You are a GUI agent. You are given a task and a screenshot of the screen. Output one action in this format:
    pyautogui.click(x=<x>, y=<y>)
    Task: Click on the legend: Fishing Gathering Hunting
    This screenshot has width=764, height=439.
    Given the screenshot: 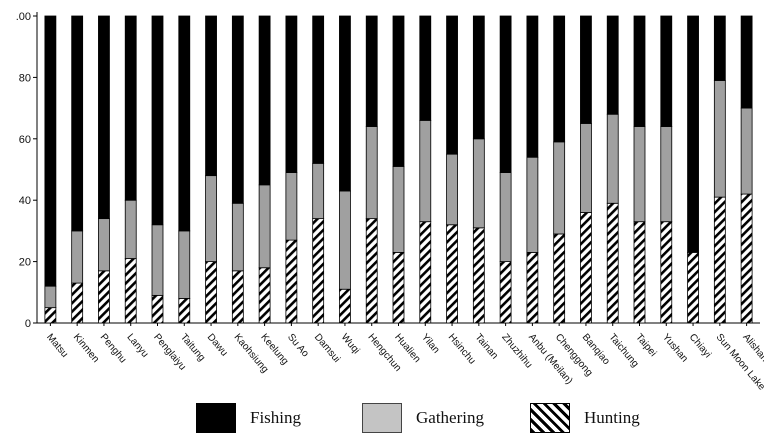 What is the action you would take?
    pyautogui.click(x=382, y=421)
    